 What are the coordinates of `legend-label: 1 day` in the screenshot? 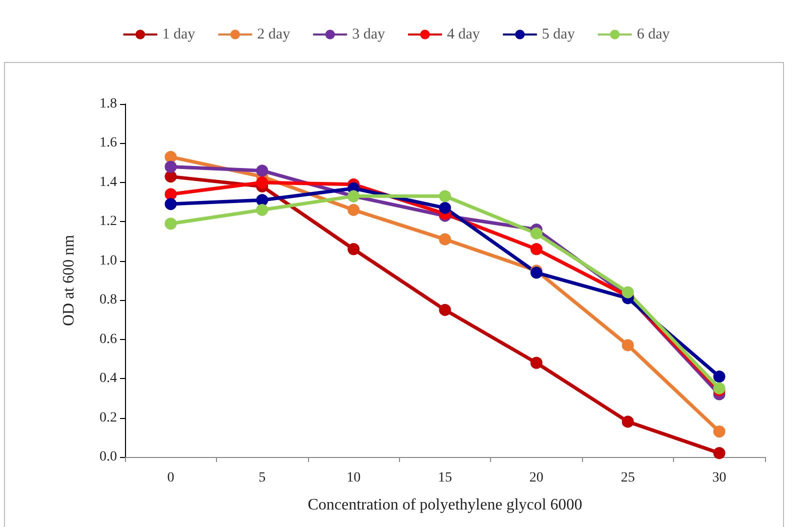 It's located at (179, 34).